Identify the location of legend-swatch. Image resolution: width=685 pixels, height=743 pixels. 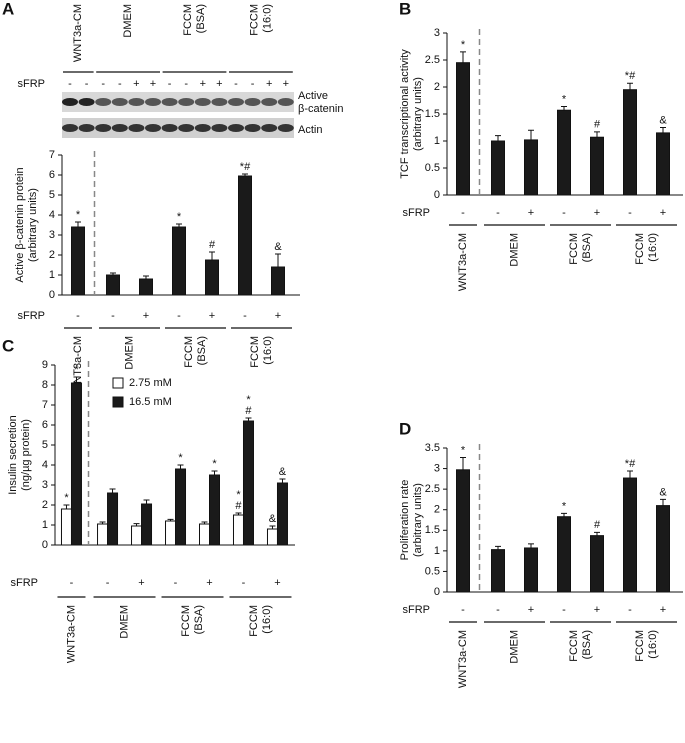
(118, 383).